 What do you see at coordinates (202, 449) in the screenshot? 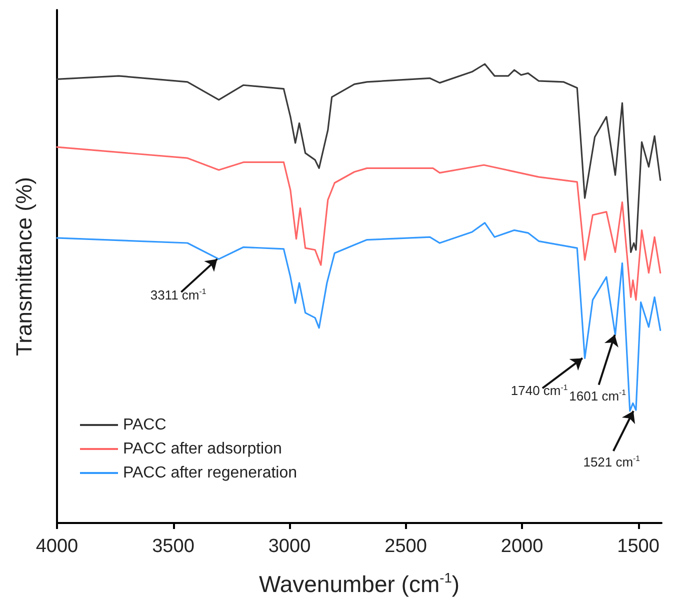
I see `legend-label: PACC after adsorption` at bounding box center [202, 449].